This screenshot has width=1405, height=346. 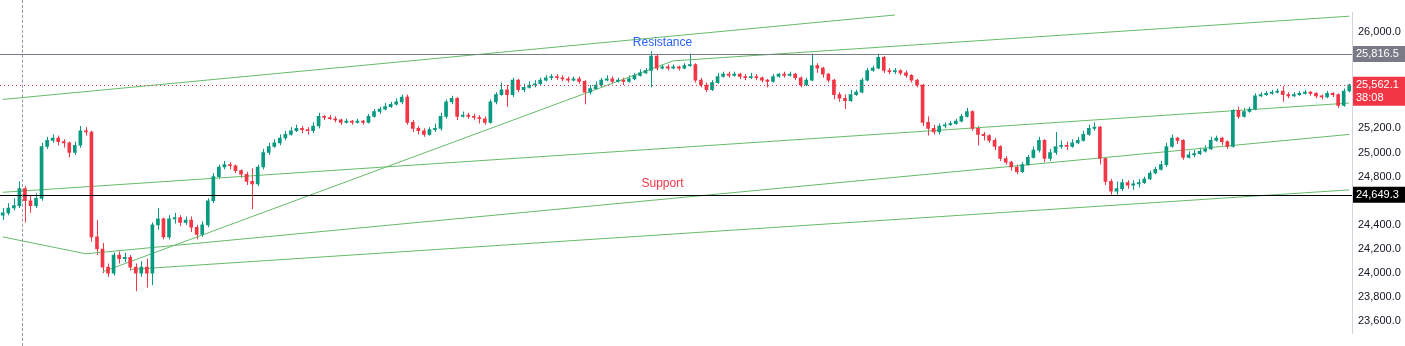 I want to click on y-tick-label: 24,800.0, so click(x=1379, y=175).